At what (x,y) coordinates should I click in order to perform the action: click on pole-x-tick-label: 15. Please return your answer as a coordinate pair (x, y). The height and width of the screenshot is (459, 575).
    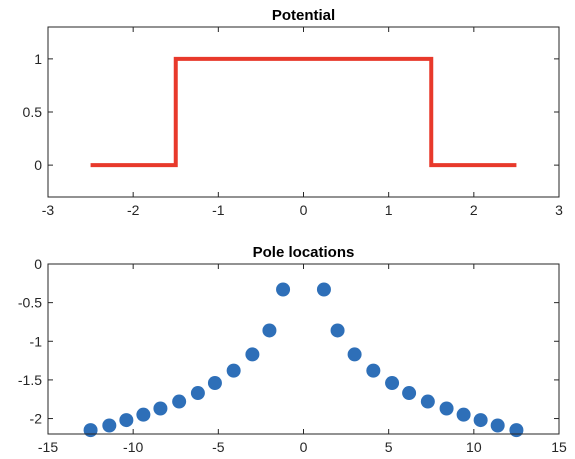
    Looking at the image, I should click on (559, 447).